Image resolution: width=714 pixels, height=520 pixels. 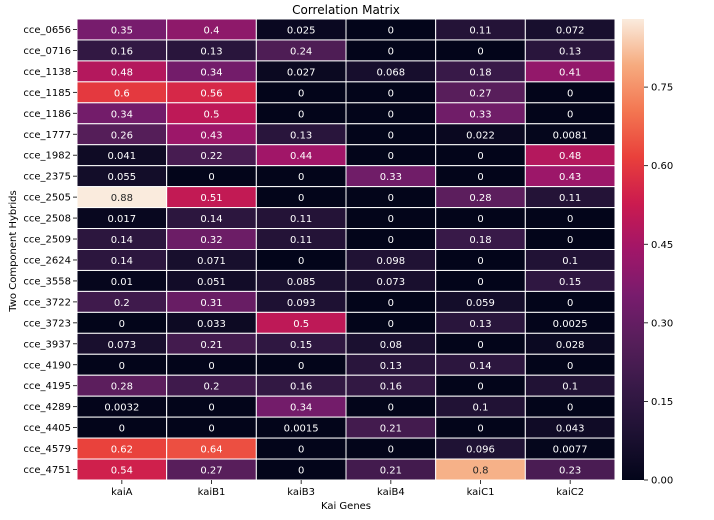 What do you see at coordinates (121, 408) in the screenshot?
I see `cell-value-label: 0.0032` at bounding box center [121, 408].